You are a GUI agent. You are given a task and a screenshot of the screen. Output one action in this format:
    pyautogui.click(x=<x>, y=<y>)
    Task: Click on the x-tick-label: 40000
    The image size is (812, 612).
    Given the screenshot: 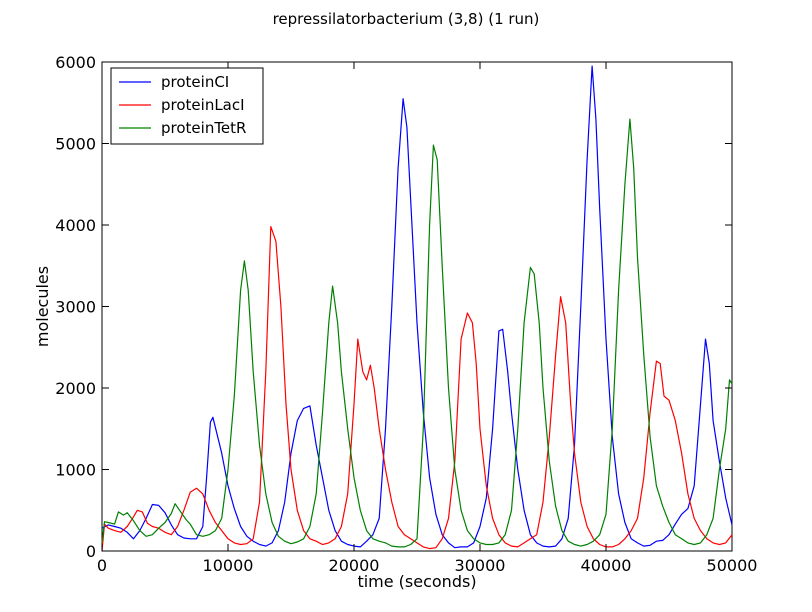 What is the action you would take?
    pyautogui.click(x=606, y=565)
    